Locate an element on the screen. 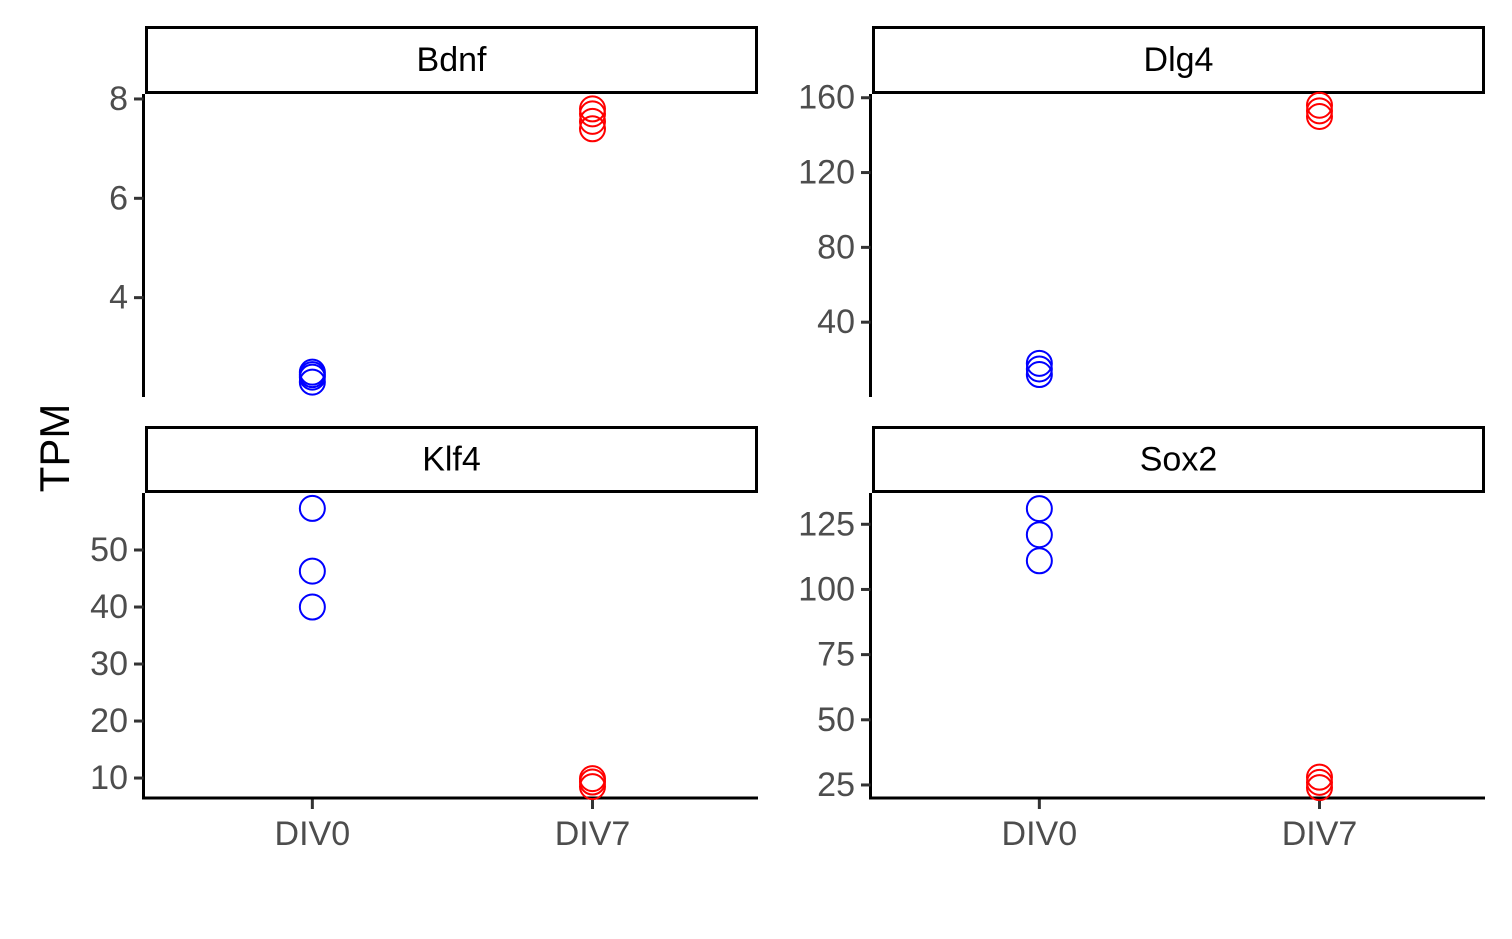  facet-strip-dlg4 is located at coordinates (1178, 60).